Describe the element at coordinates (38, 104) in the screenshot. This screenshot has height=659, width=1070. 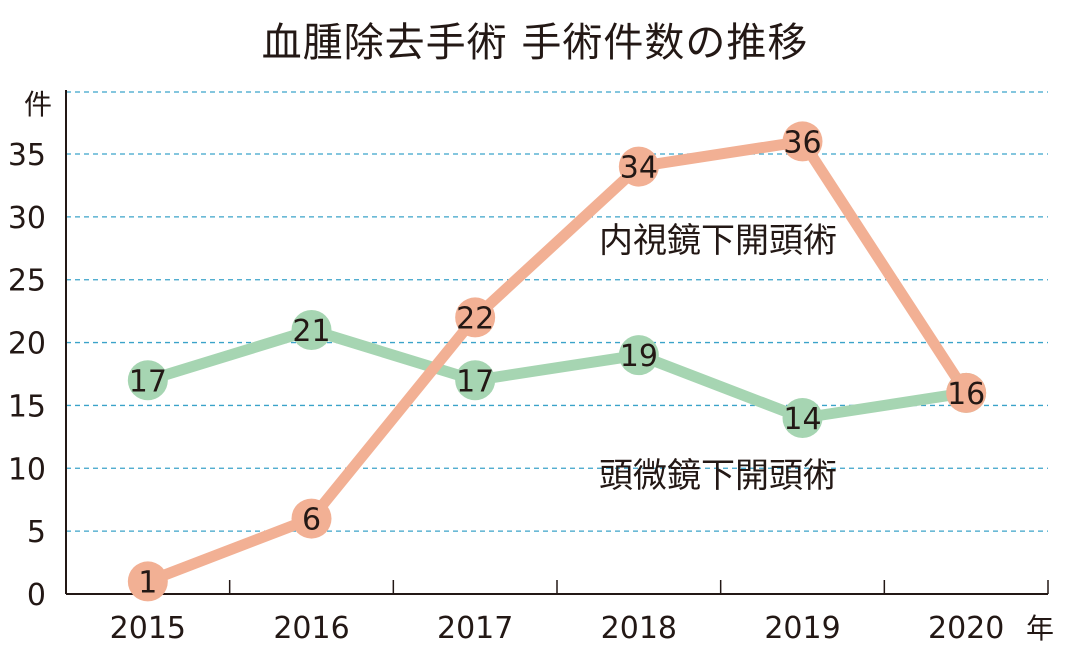
I see `y-axis-unit-label: 件` at that location.